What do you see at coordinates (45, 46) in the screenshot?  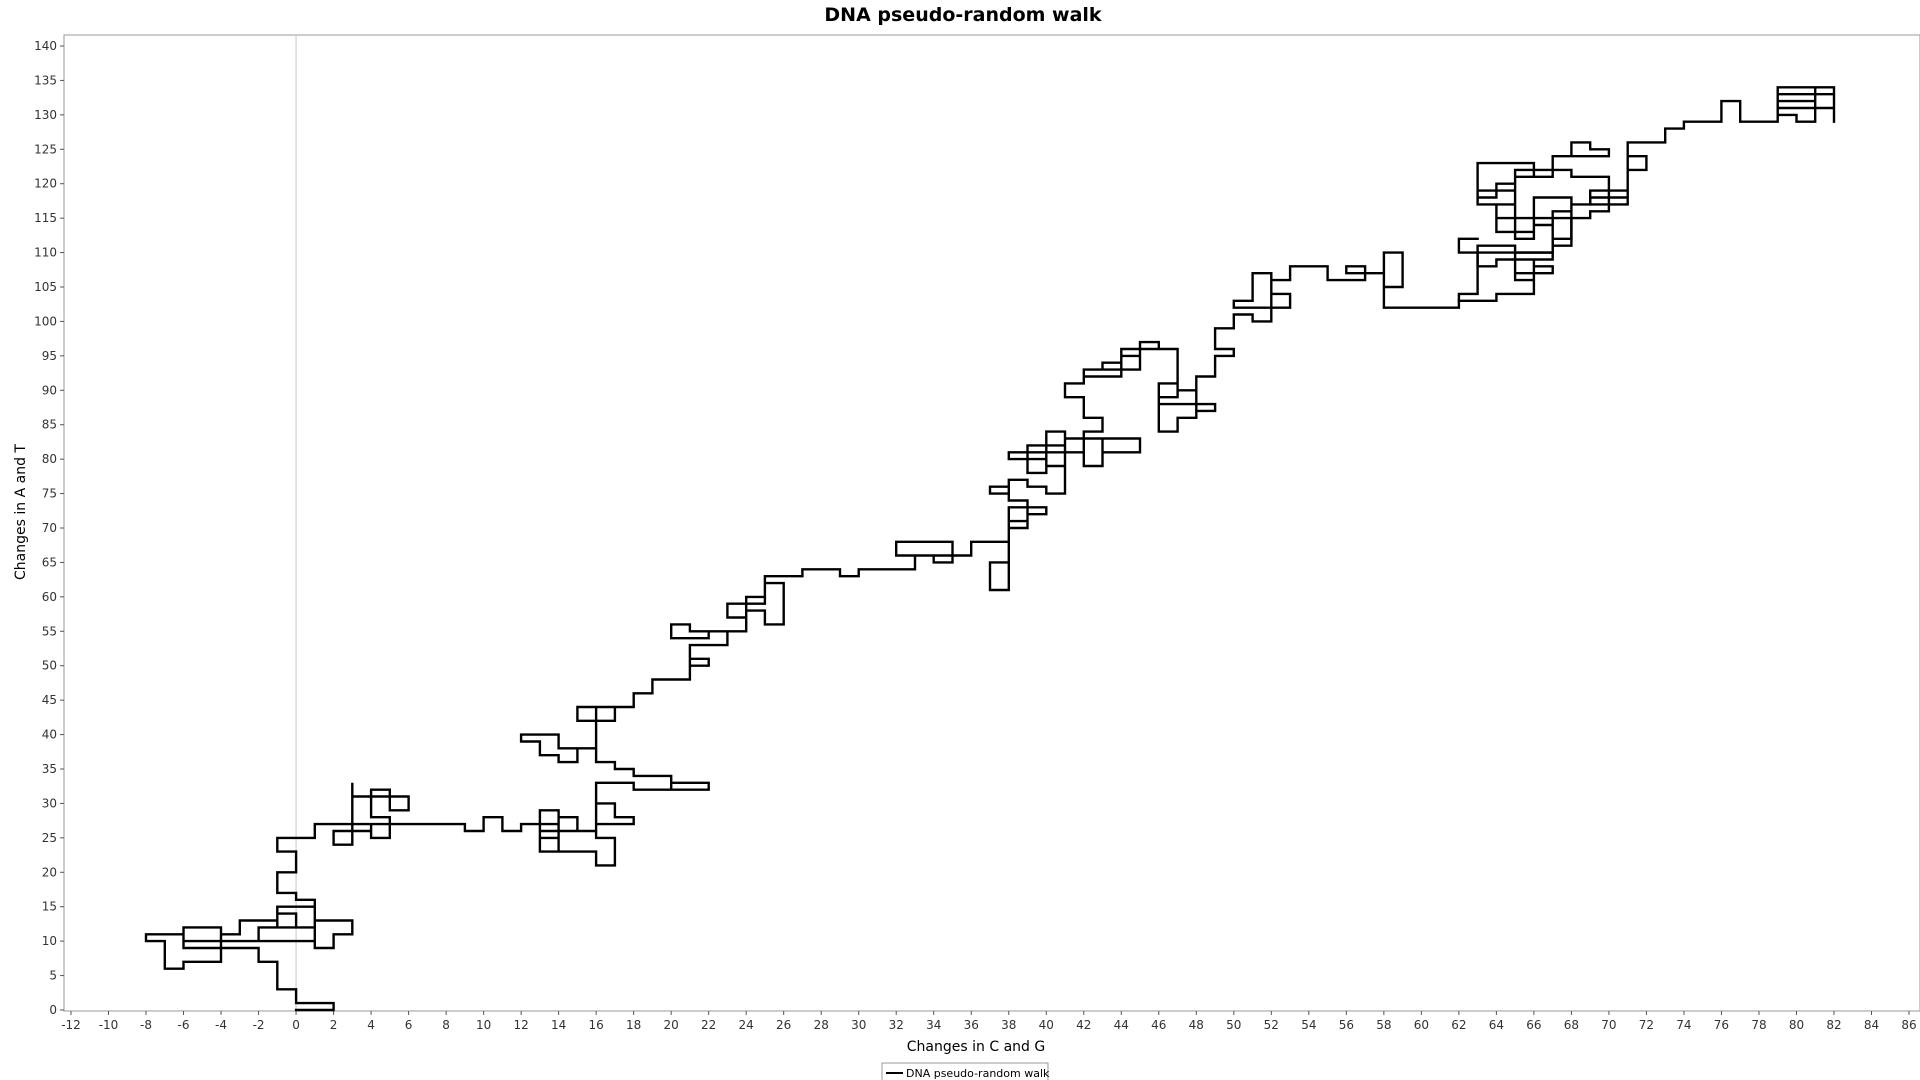 I see `y-tick-label: 140` at bounding box center [45, 46].